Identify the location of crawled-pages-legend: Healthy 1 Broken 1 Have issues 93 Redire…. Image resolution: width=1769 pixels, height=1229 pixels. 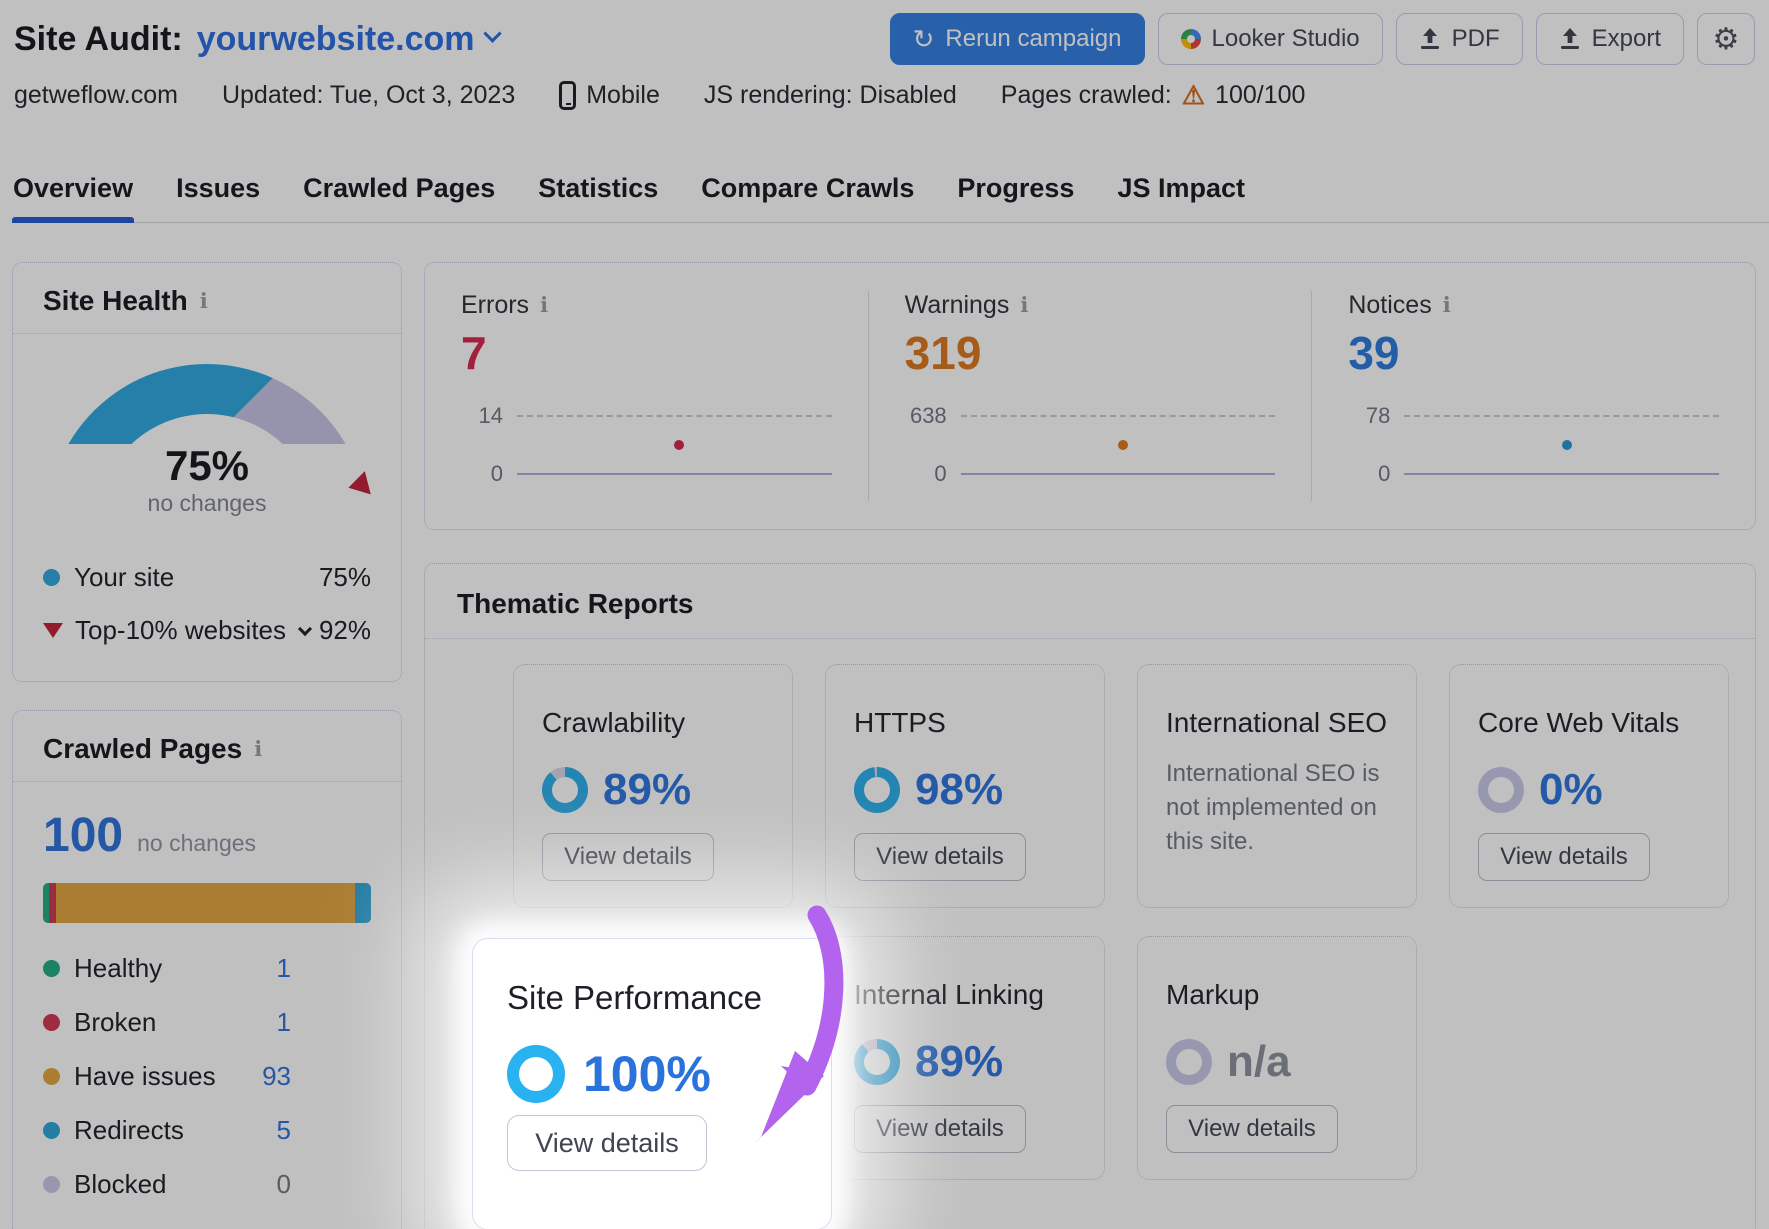
(207, 1076).